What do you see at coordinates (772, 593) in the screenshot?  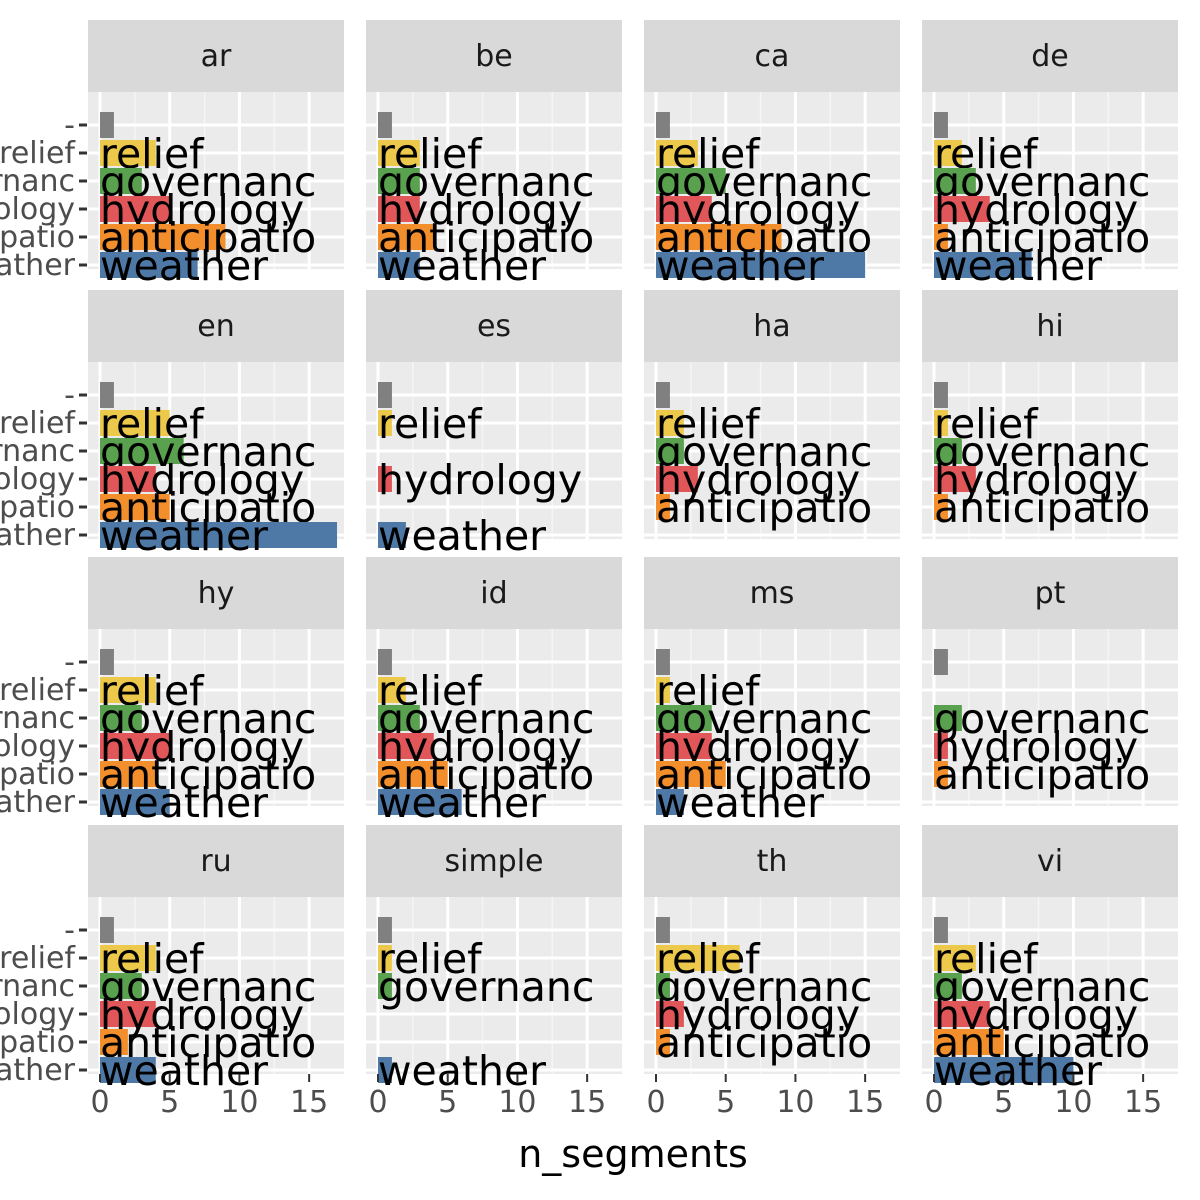 I see `facet-strip-label: ms` at bounding box center [772, 593].